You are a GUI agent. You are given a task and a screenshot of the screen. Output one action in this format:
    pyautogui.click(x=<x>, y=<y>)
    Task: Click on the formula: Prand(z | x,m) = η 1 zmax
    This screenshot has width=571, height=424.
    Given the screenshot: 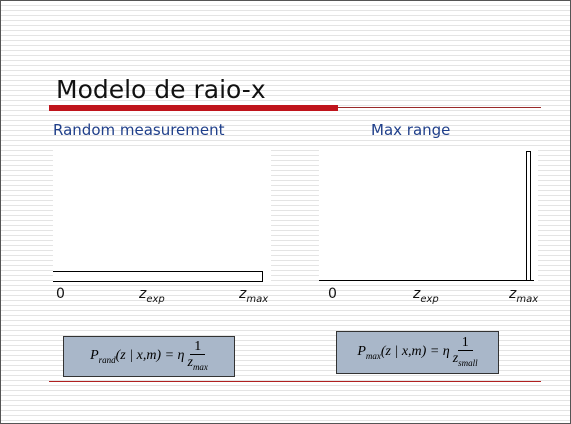 What is the action you would take?
    pyautogui.click(x=149, y=356)
    